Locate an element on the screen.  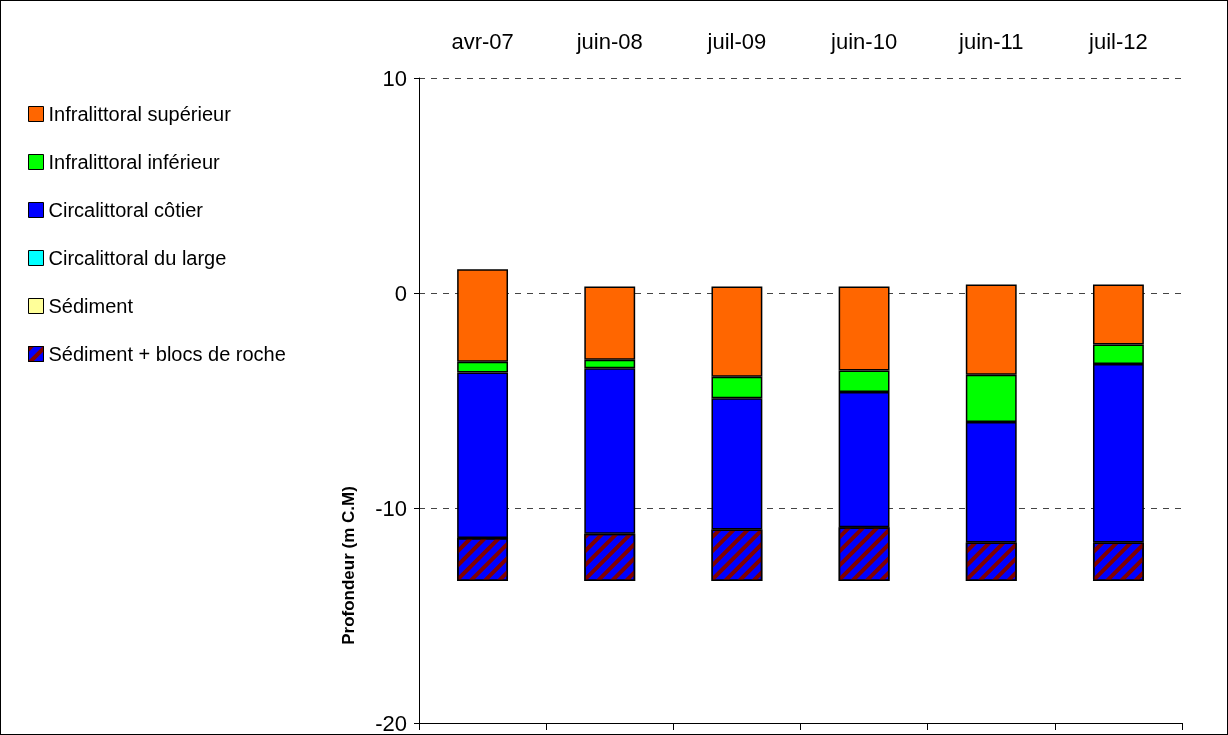
legend-label: Circalittoral côtier is located at coordinates (126, 210).